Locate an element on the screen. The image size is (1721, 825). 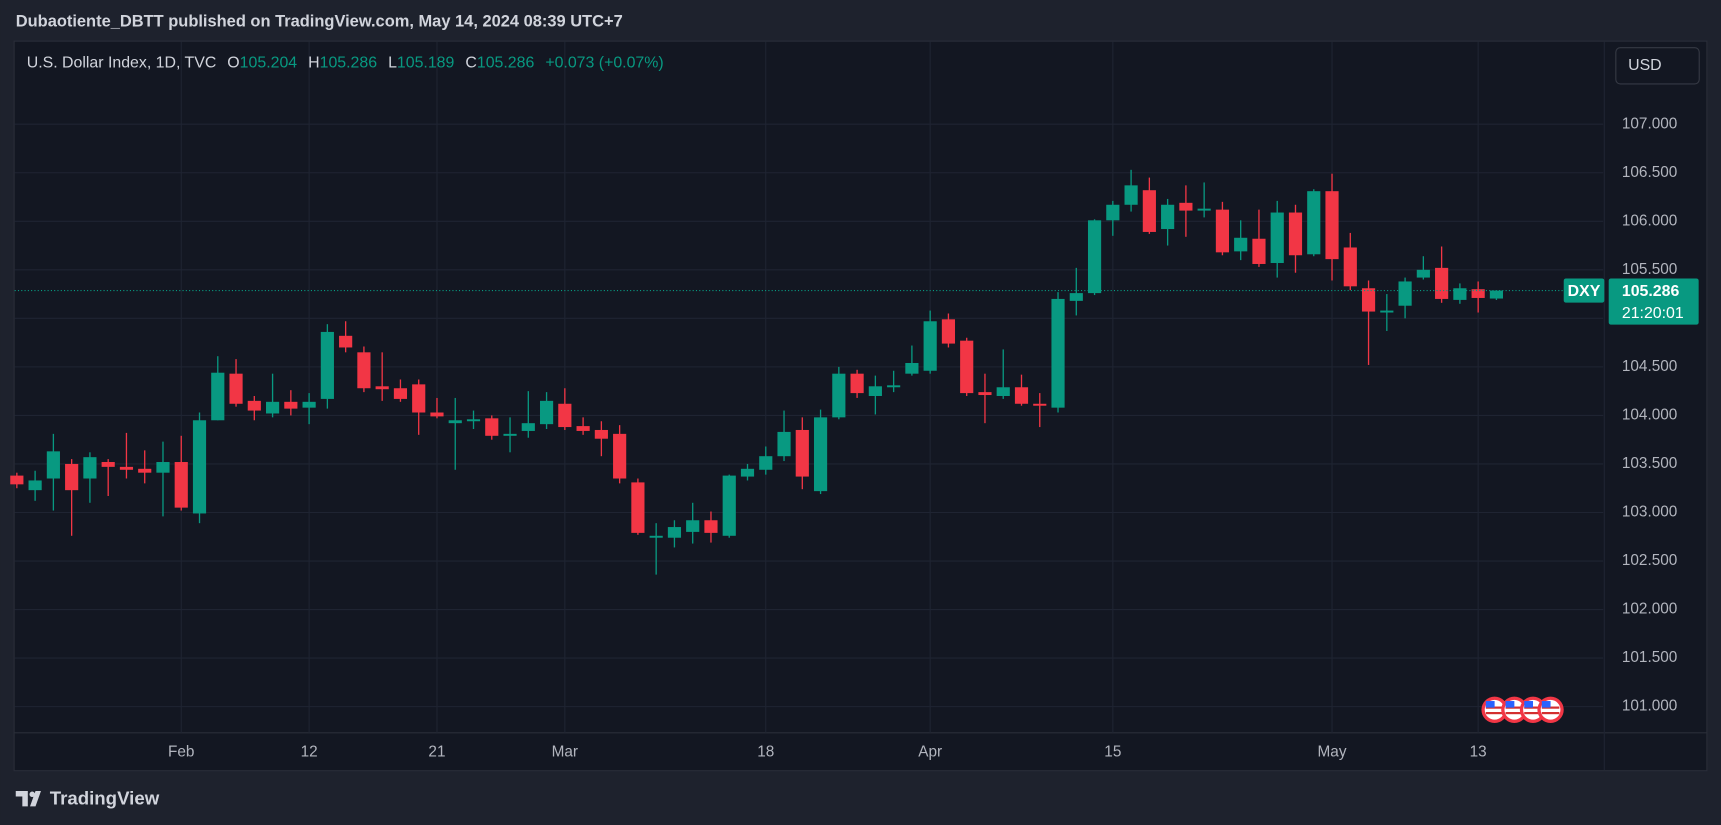
y-tick-label: 107.000 is located at coordinates (1649, 123).